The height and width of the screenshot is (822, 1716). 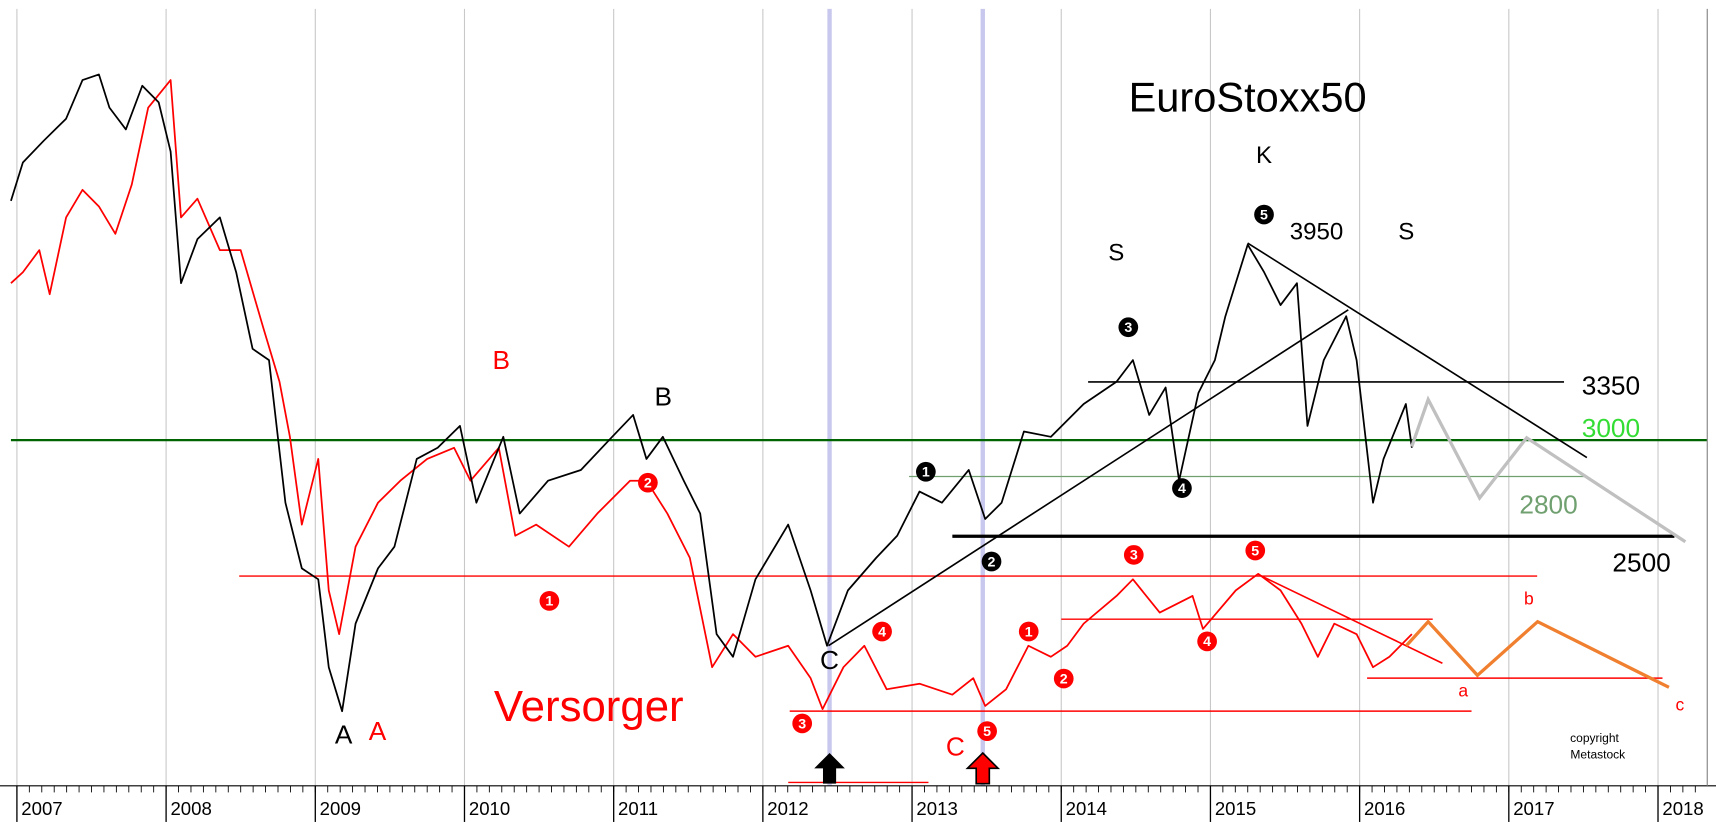 I want to click on wave-label: K, so click(x=1264, y=155).